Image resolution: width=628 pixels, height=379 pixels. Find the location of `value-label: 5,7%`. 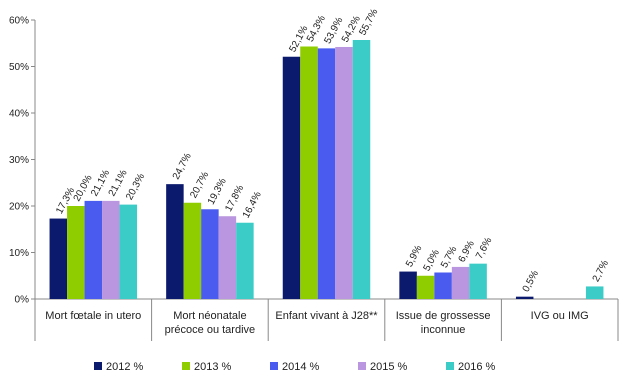

value-label: 5,7% is located at coordinates (449, 257).